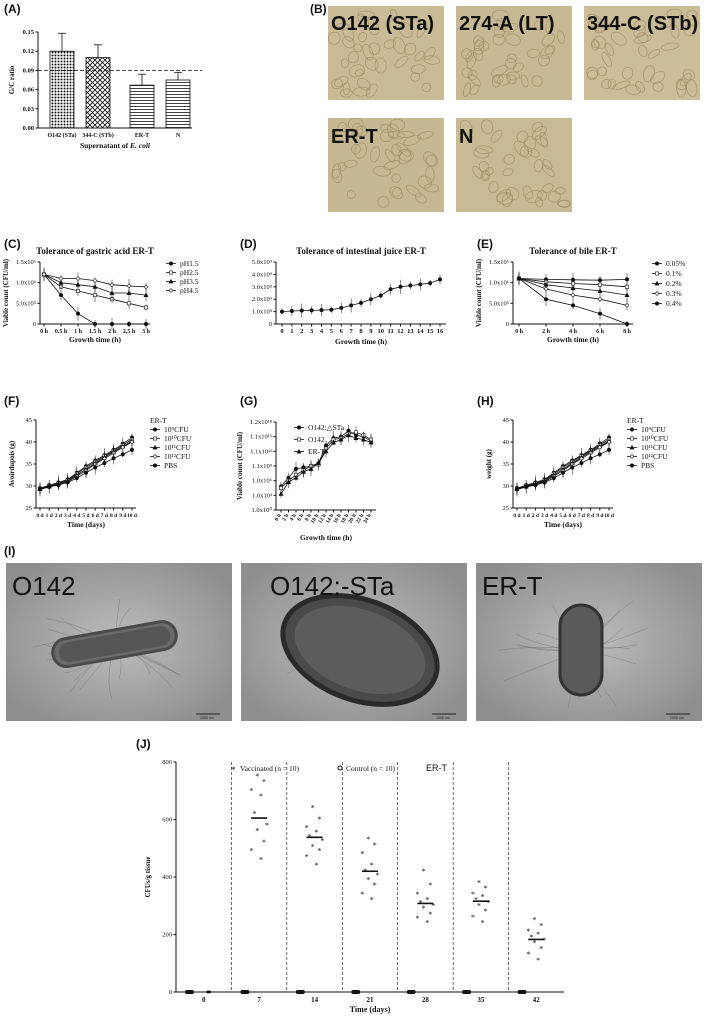  What do you see at coordinates (142, 106) in the screenshot?
I see `bar` at bounding box center [142, 106].